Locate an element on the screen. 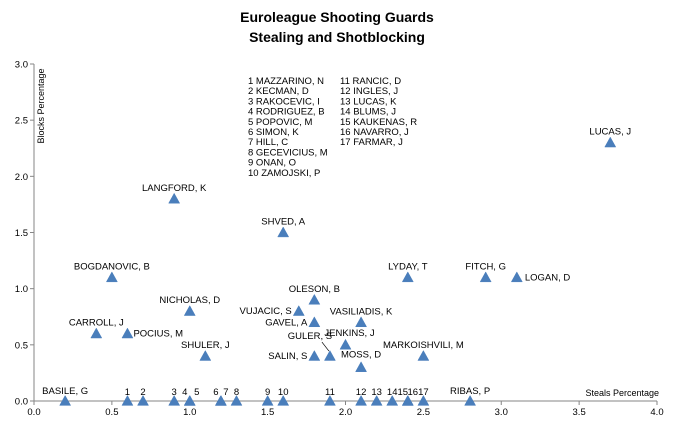  data-label: POCIUS, M is located at coordinates (158, 334).